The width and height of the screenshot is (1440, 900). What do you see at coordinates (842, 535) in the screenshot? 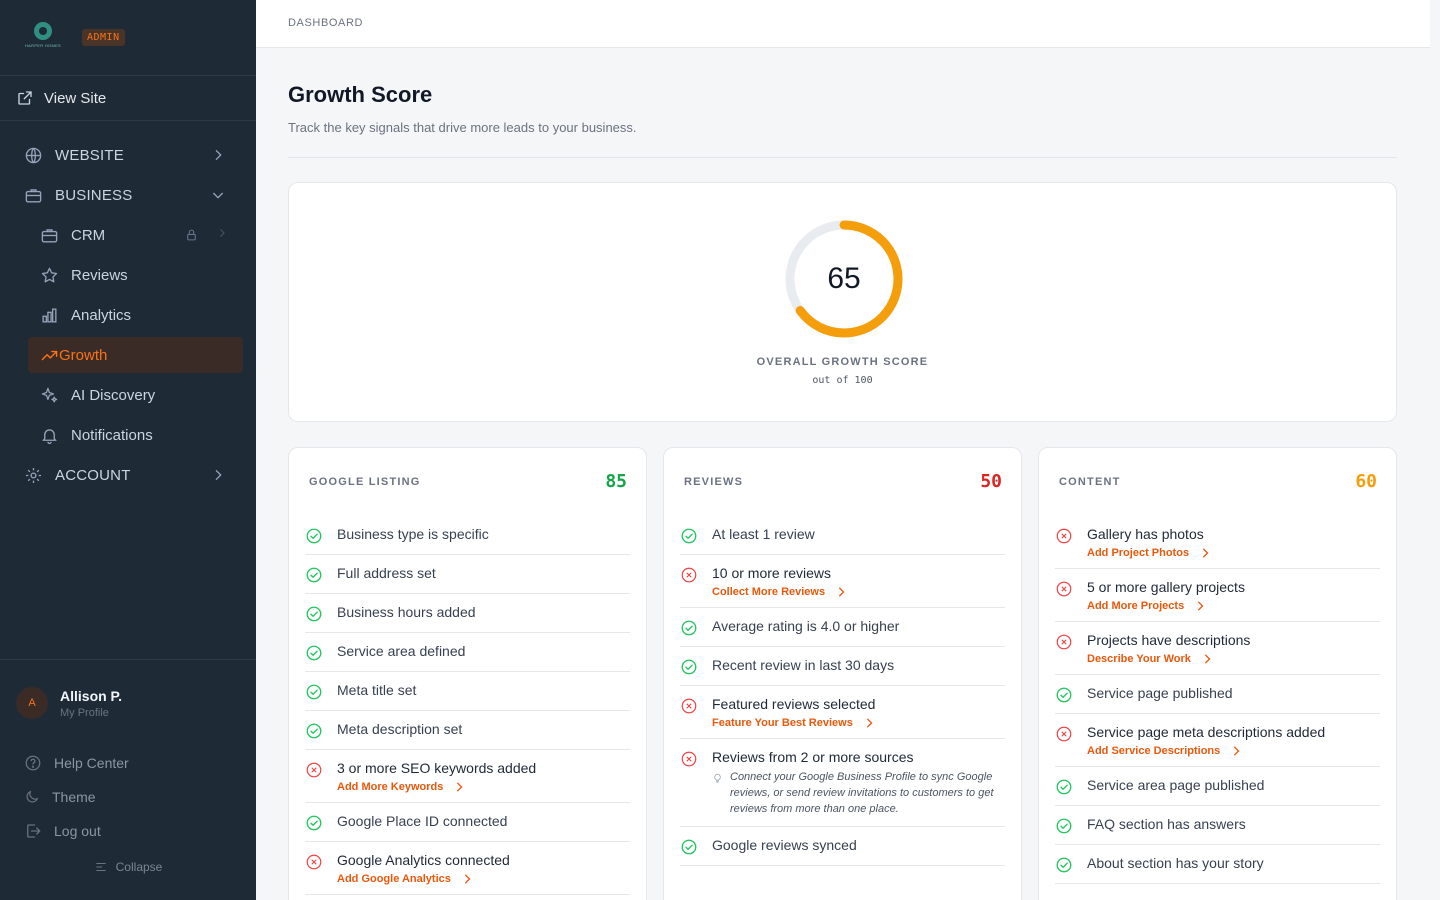
I see `checklist-item: At least 1 review` at bounding box center [842, 535].